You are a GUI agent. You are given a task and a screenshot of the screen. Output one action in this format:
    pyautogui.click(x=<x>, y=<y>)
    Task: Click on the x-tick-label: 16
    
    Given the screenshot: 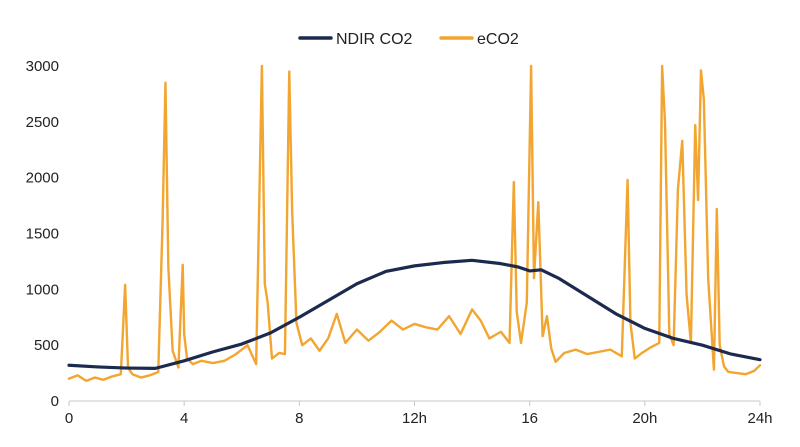 What is the action you would take?
    pyautogui.click(x=529, y=418)
    